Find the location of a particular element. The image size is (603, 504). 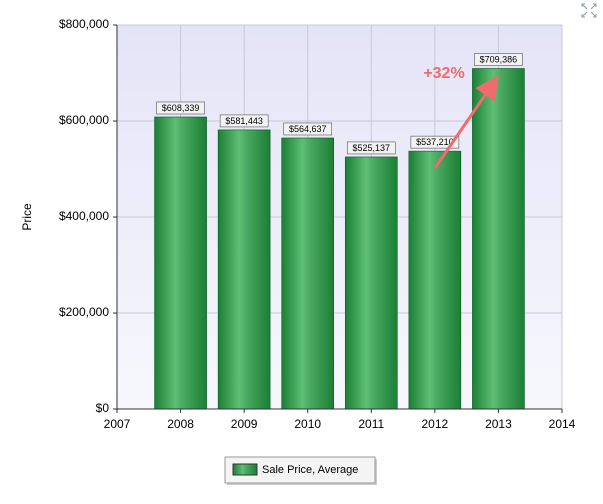

x-tick-label: 2007 is located at coordinates (117, 424).